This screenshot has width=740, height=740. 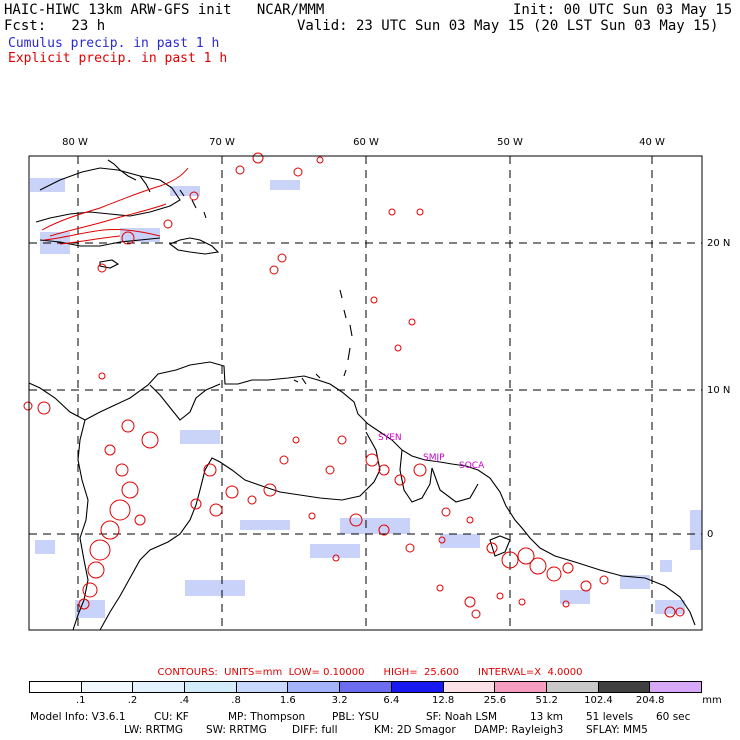 What do you see at coordinates (114, 43) in the screenshot?
I see `legend-cumulus: Cumulus precip. in past 1 h` at bounding box center [114, 43].